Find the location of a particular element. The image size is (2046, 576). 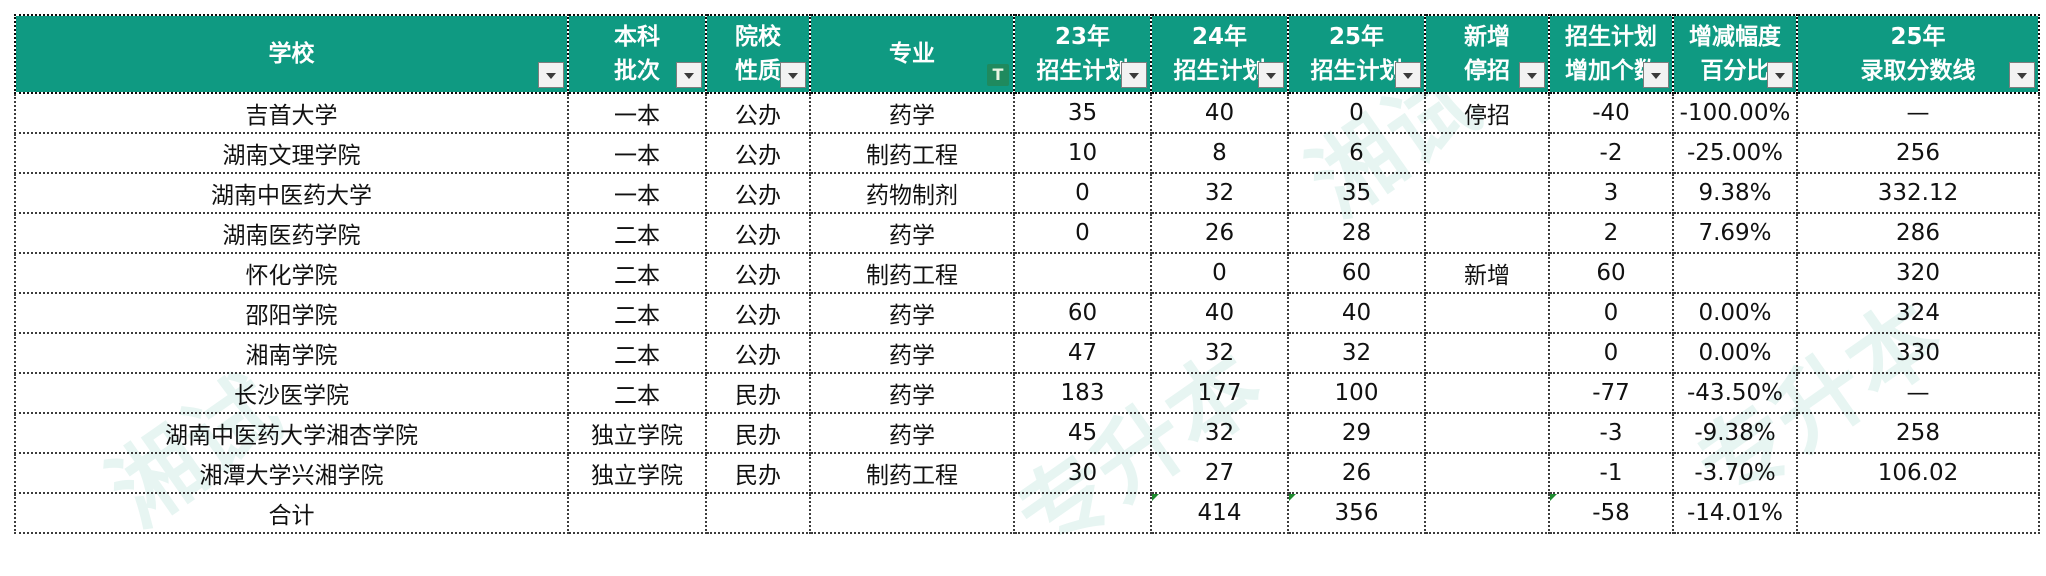

cell-nature is located at coordinates (758, 513).